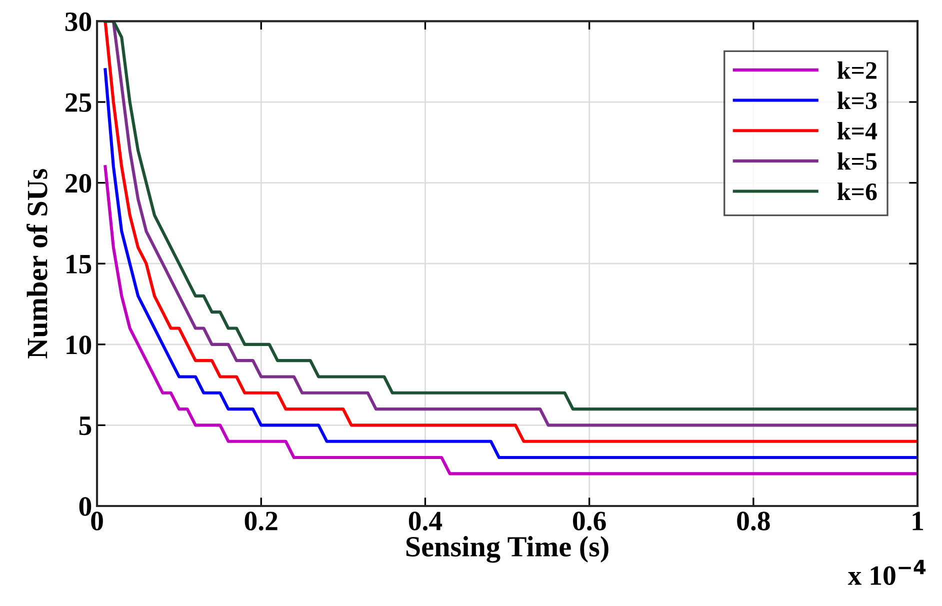  I want to click on y-tick-label: 20, so click(79, 183).